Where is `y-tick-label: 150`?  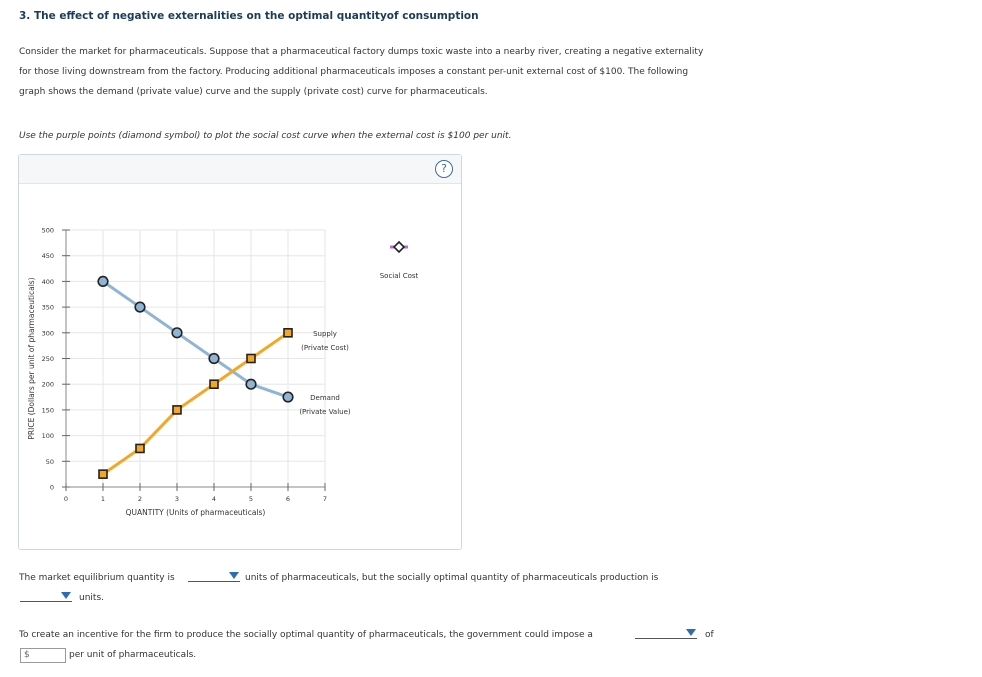 y-tick-label: 150 is located at coordinates (48, 410).